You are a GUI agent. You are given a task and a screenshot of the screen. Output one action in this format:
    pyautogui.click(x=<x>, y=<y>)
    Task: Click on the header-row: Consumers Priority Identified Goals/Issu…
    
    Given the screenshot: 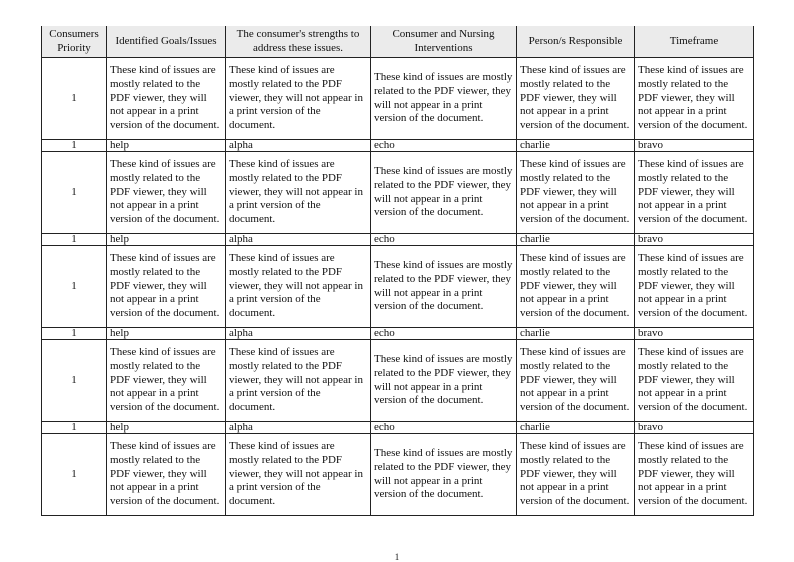 What is the action you would take?
    pyautogui.click(x=397, y=42)
    